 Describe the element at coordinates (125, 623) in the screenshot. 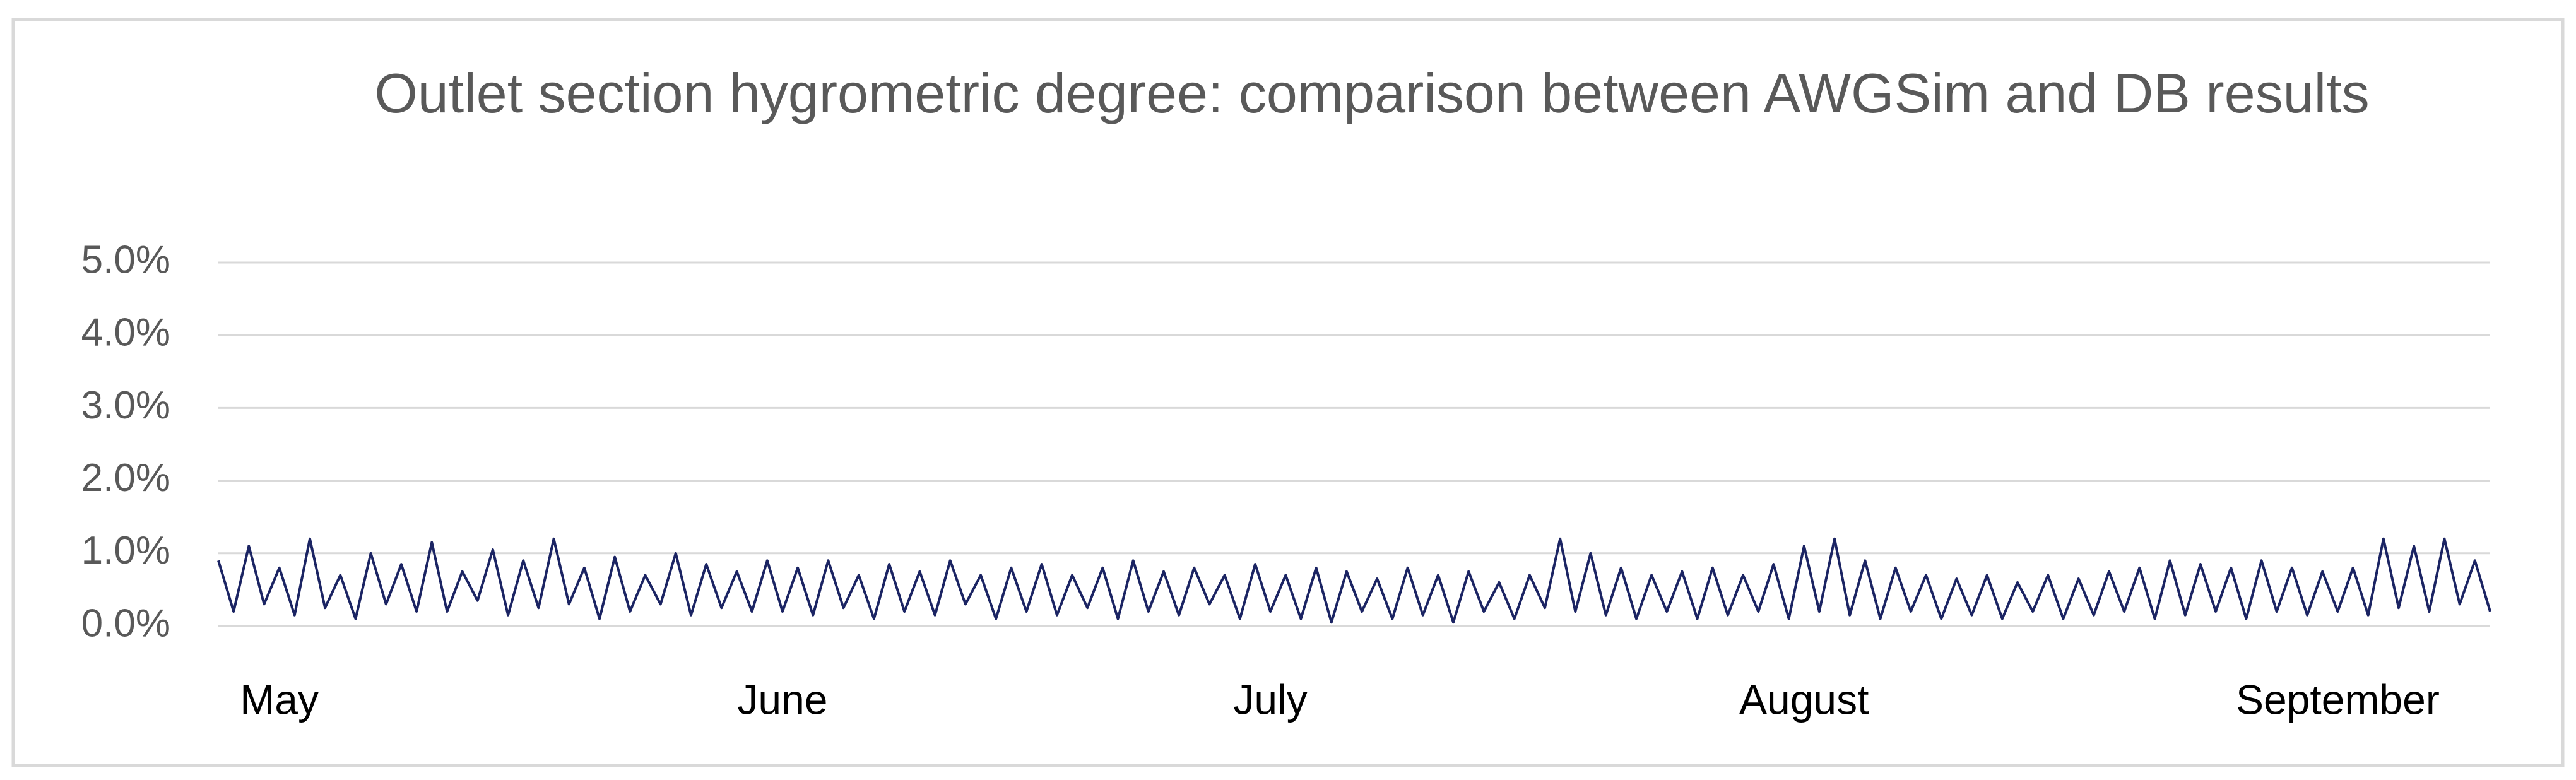

I see `y-tick-label: 0.0%` at that location.